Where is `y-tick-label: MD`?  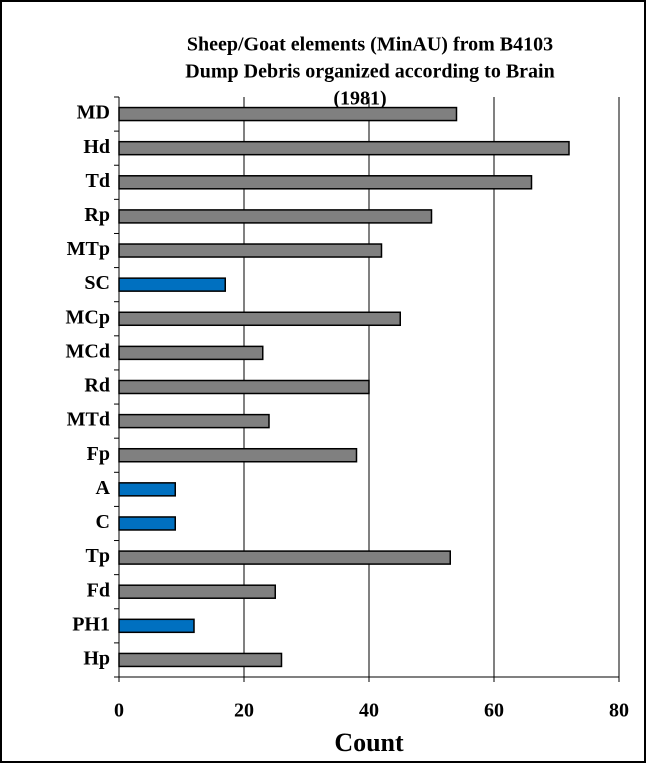
y-tick-label: MD is located at coordinates (93, 113).